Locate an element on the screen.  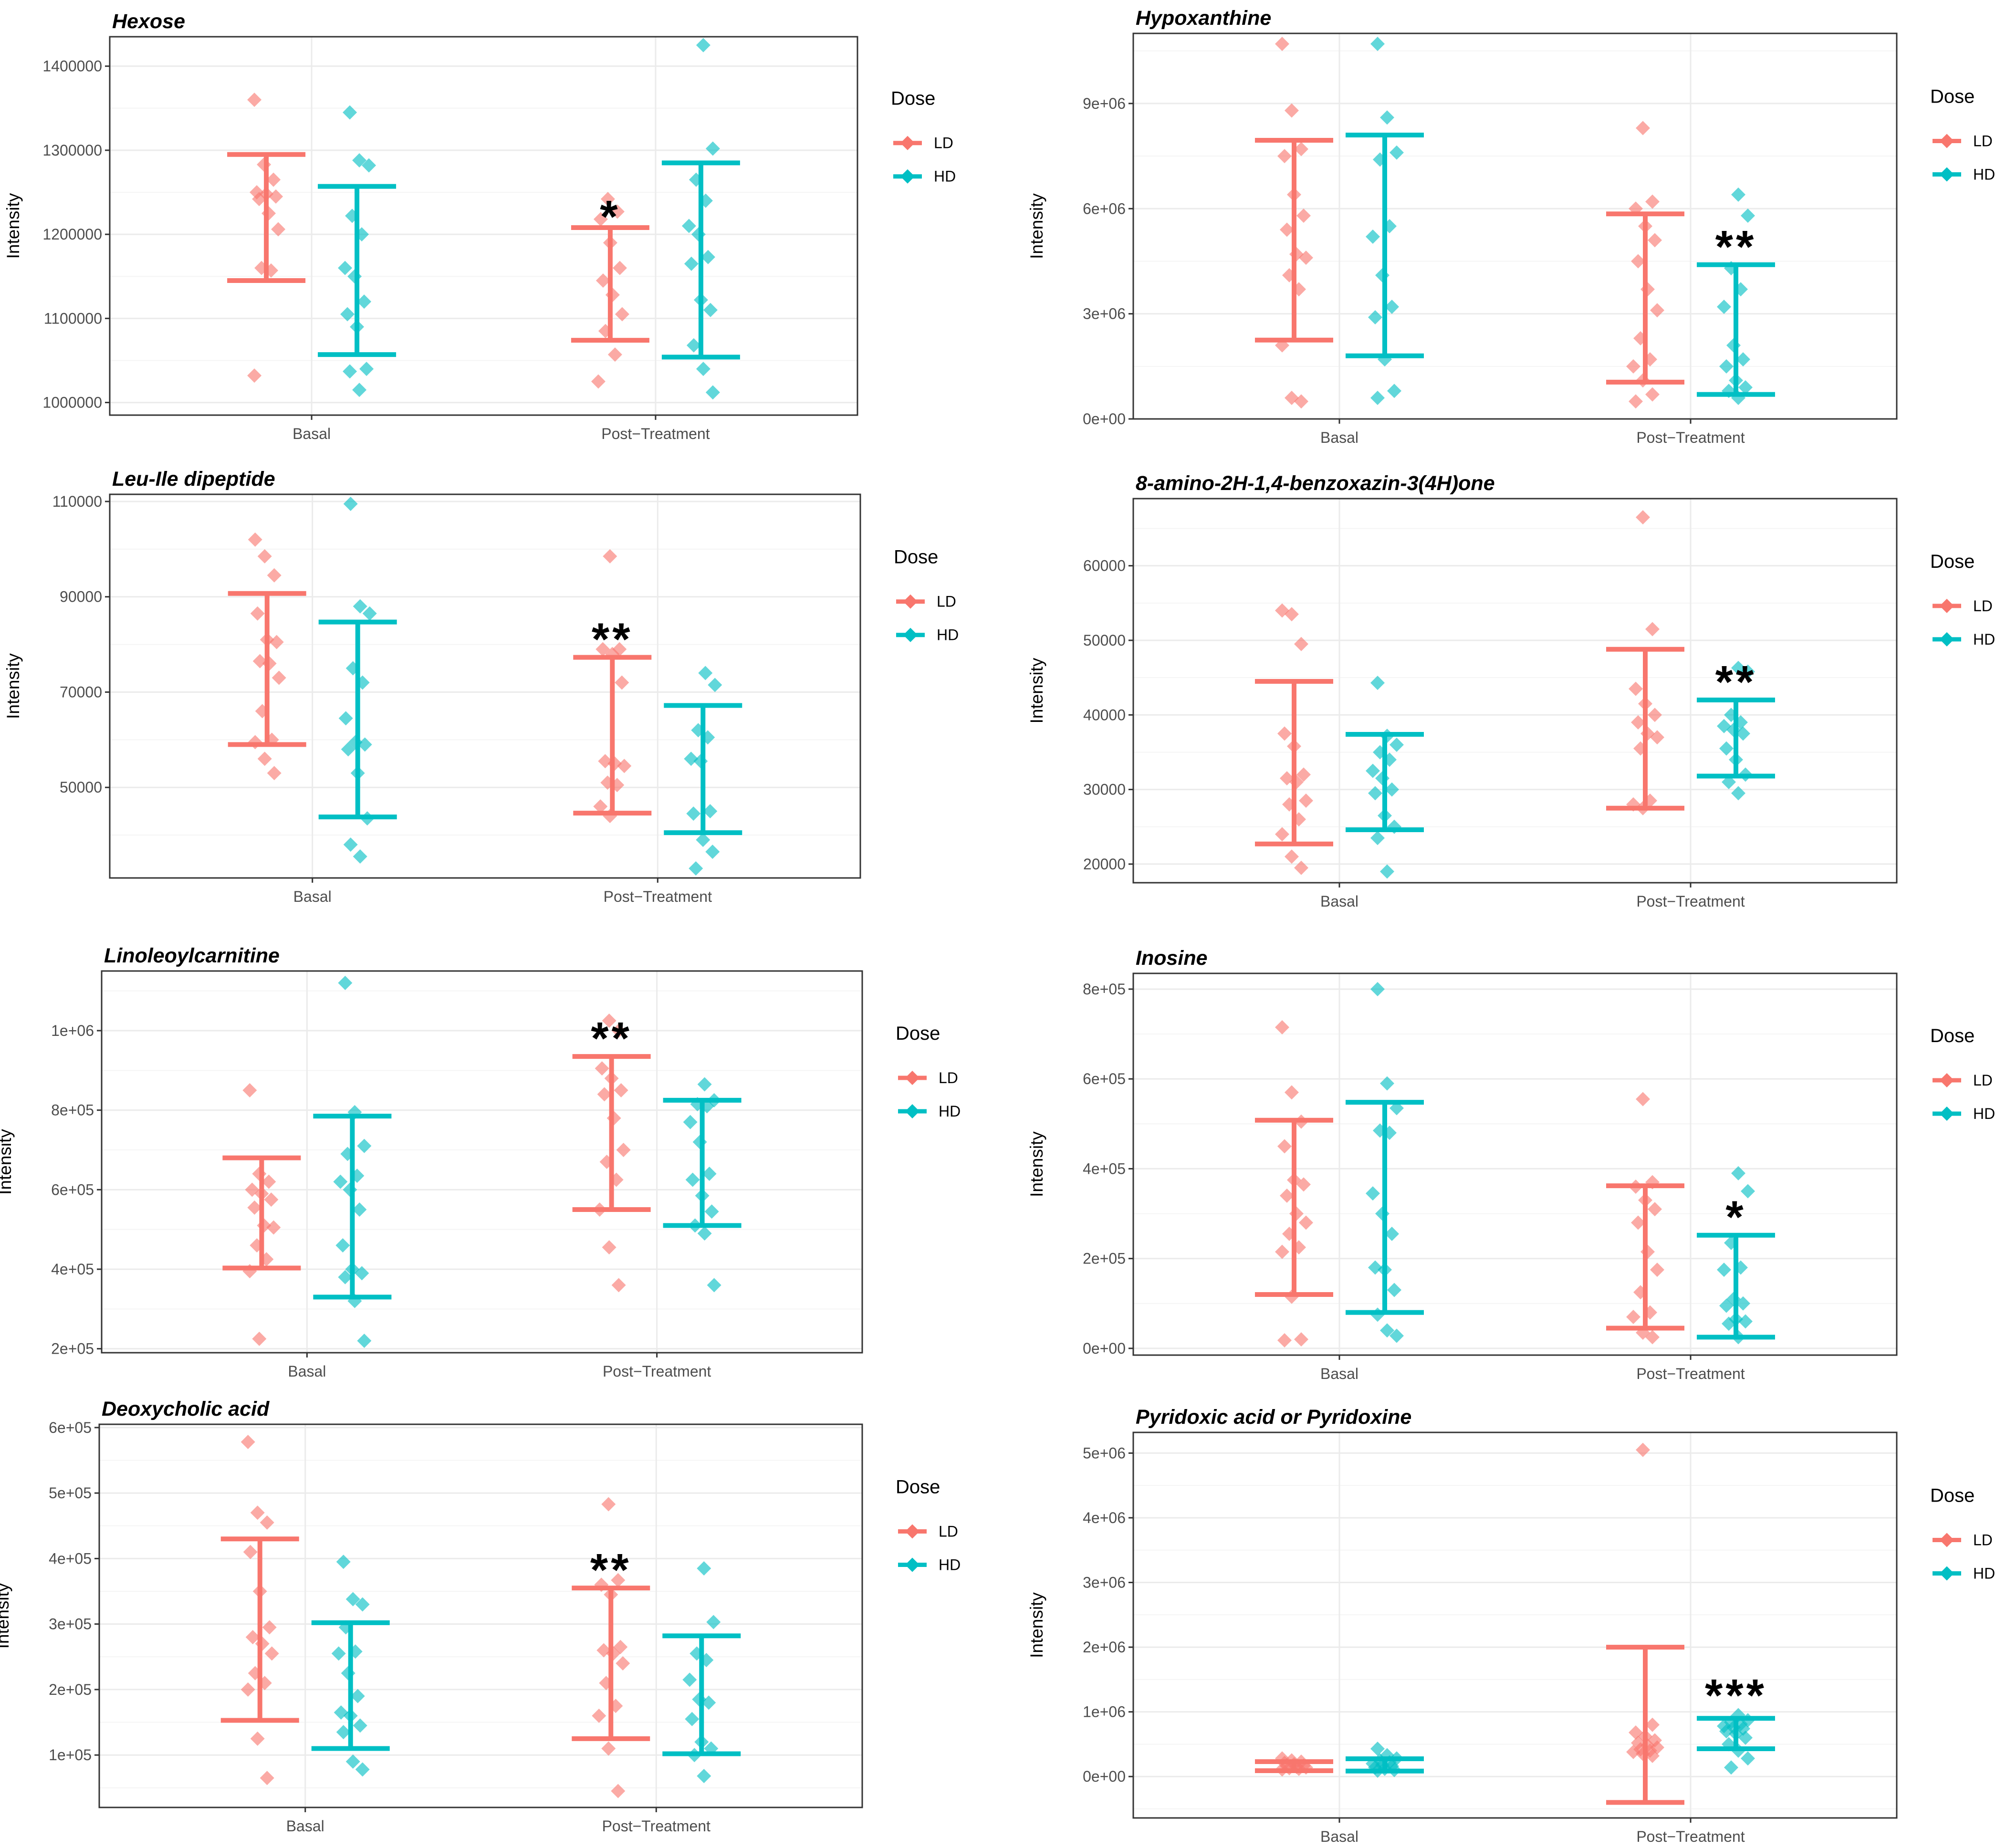
y-tick-label: 20000 is located at coordinates (1104, 864).